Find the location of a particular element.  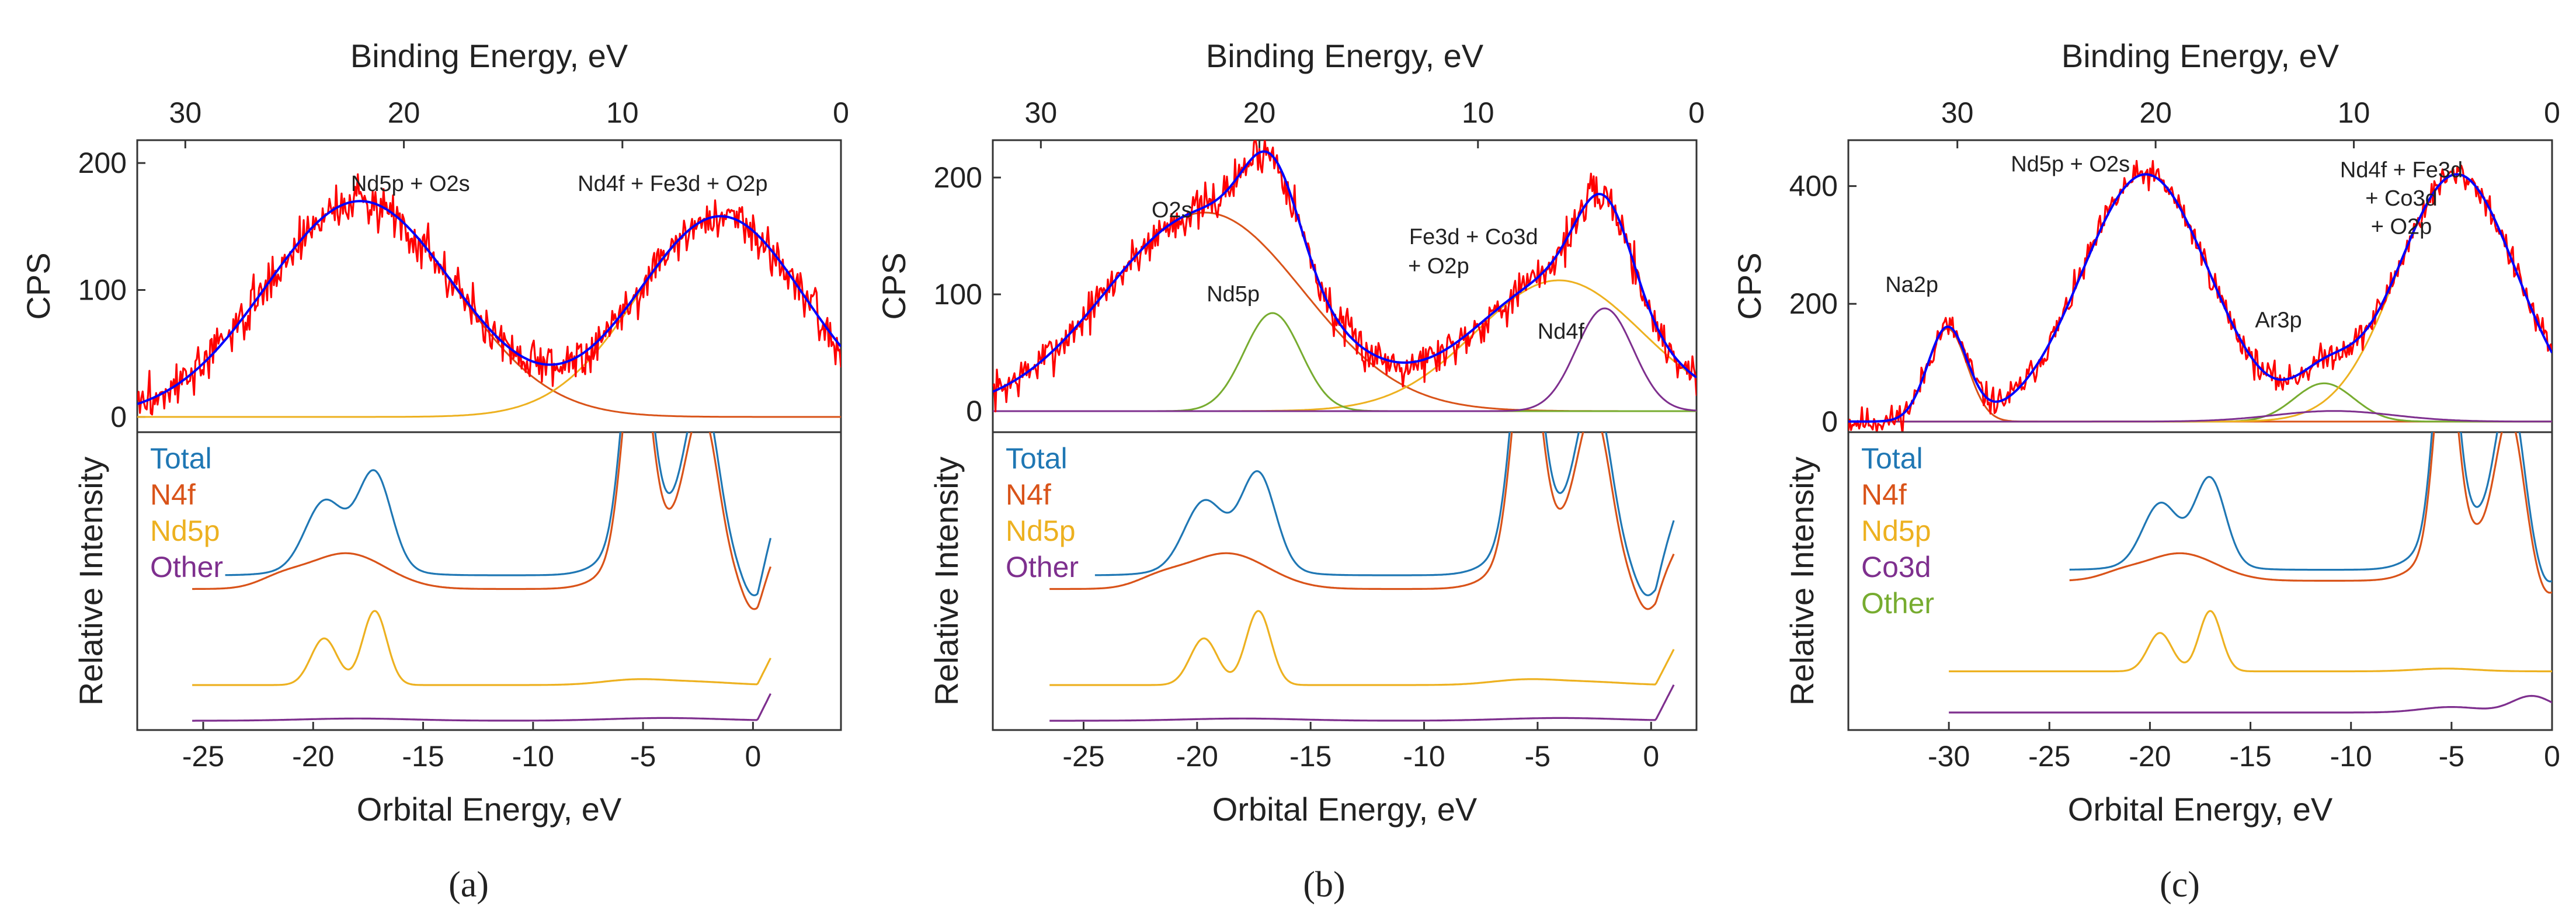

bottom-series-other is located at coordinates (482, 707).